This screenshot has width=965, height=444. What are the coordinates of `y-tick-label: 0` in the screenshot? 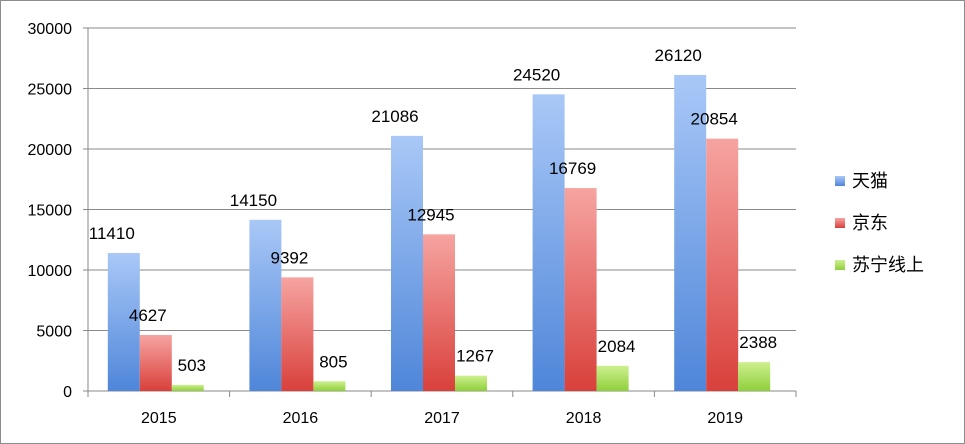 It's located at (67, 392).